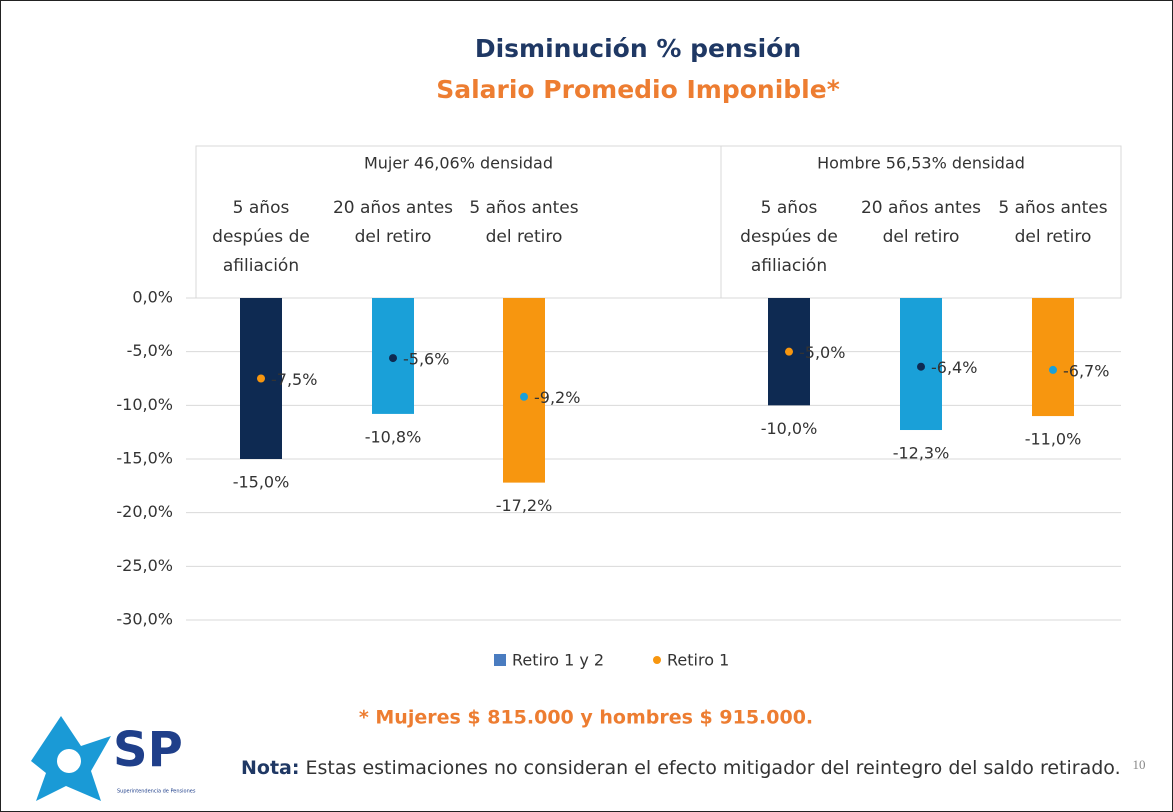 The height and width of the screenshot is (812, 1173). Describe the element at coordinates (586, 718) in the screenshot. I see `footnote: * Mujeres $ 815.000 y hombres $ 915.000.` at that location.